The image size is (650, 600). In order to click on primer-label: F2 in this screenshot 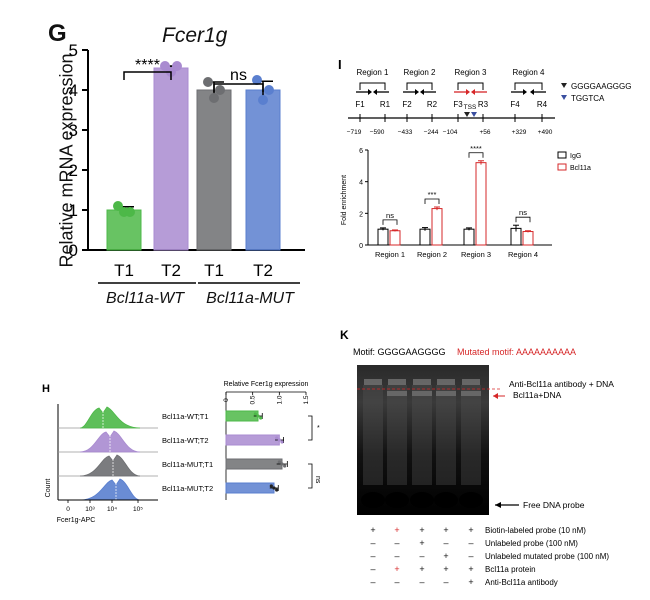, I will do `click(407, 104)`.